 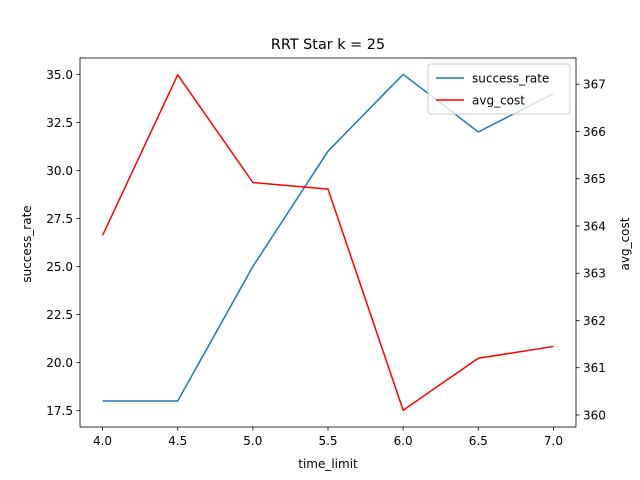 What do you see at coordinates (59, 315) in the screenshot?
I see `y-left-tick-label: 22.5` at bounding box center [59, 315].